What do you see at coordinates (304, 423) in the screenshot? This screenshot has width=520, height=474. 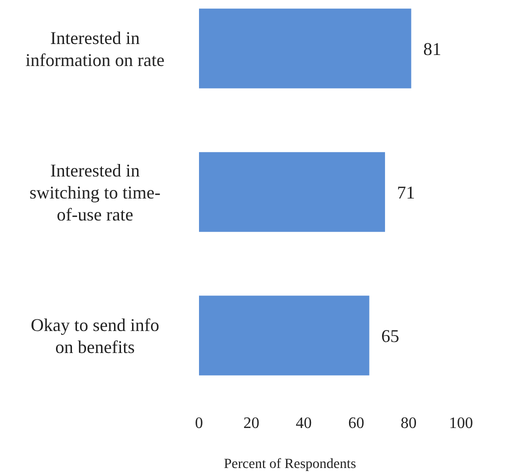 I see `x-tick-label: 40` at bounding box center [304, 423].